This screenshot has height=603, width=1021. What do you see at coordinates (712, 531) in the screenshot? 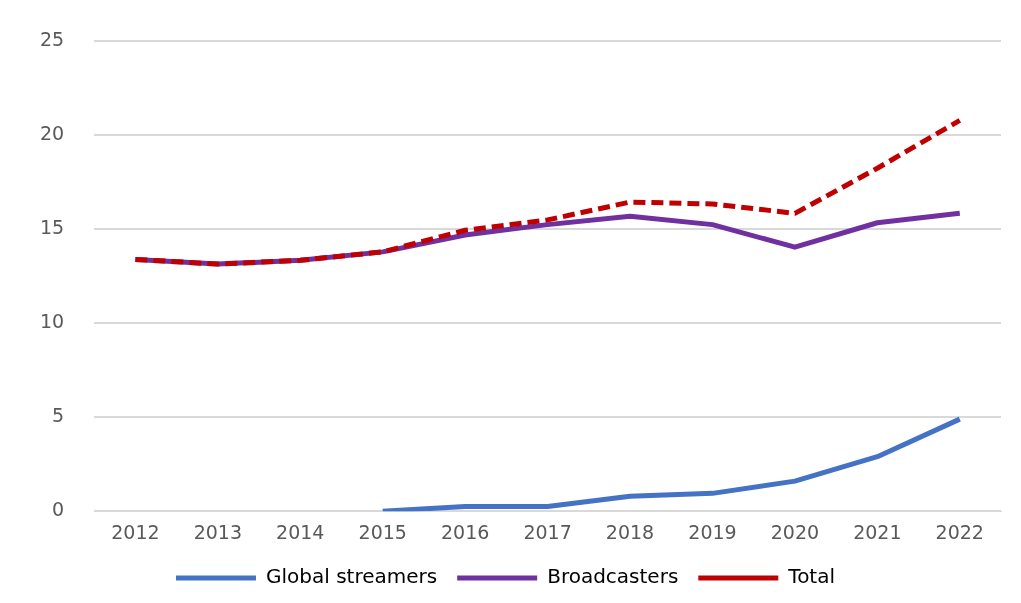
I see `x-tick-label: 2019` at bounding box center [712, 531].